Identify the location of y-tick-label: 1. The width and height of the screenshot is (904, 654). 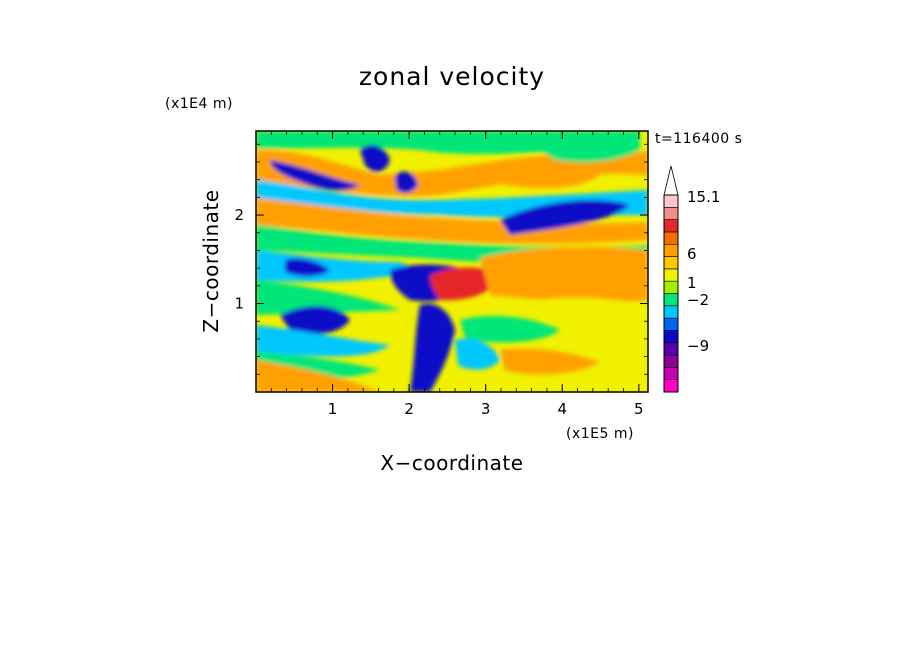
(239, 304).